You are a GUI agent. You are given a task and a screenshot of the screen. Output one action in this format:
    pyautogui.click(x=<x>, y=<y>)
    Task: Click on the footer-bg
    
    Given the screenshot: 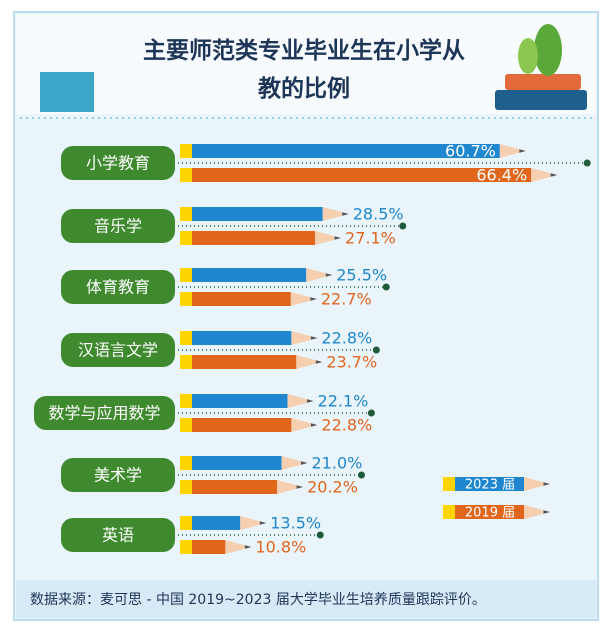 What is the action you would take?
    pyautogui.click(x=306, y=599)
    